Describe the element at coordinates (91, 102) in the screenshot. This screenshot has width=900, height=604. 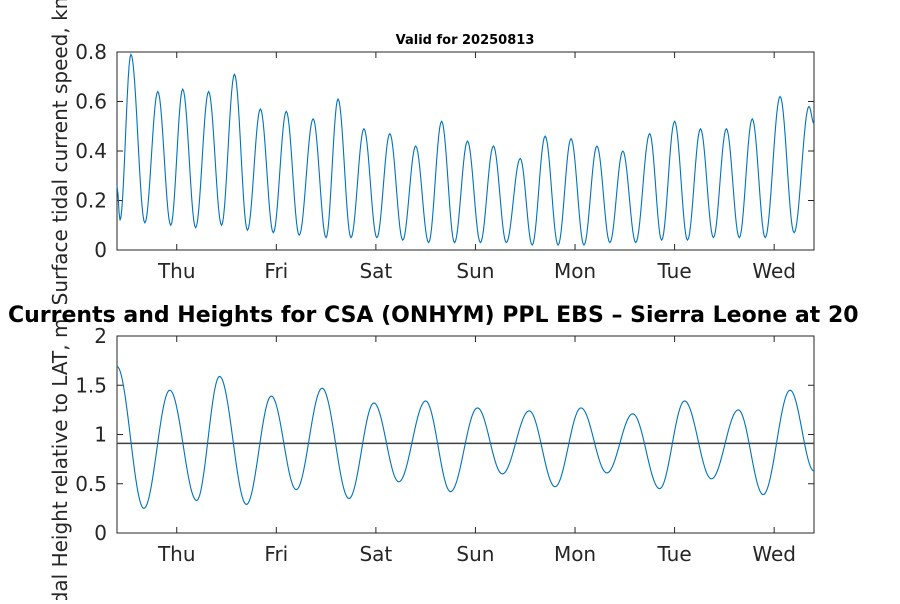
I see `current-speed-y-tick-label: 0.6` at that location.